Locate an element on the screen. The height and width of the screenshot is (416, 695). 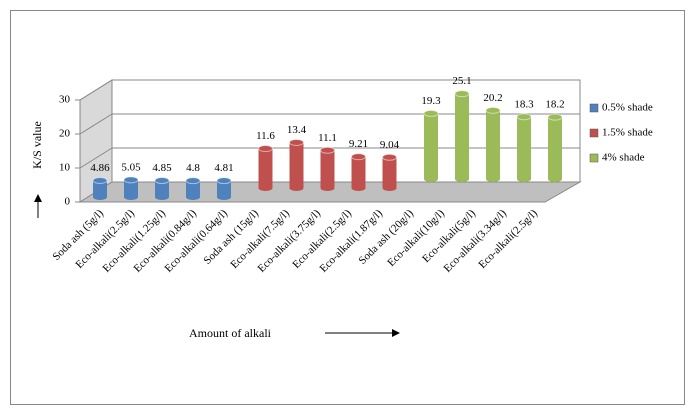
data-label: 5.05 is located at coordinates (131, 167).